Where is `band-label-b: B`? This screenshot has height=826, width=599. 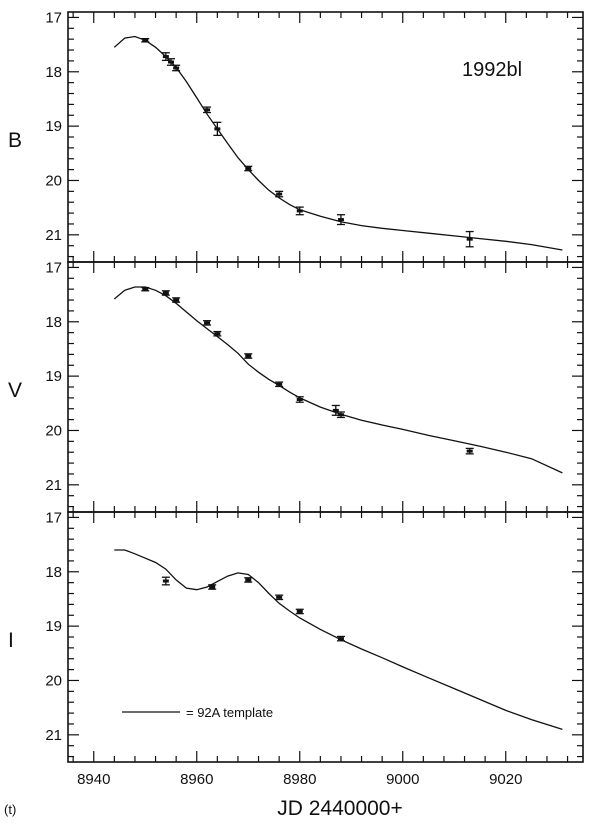
band-label-b: B is located at coordinates (15, 140).